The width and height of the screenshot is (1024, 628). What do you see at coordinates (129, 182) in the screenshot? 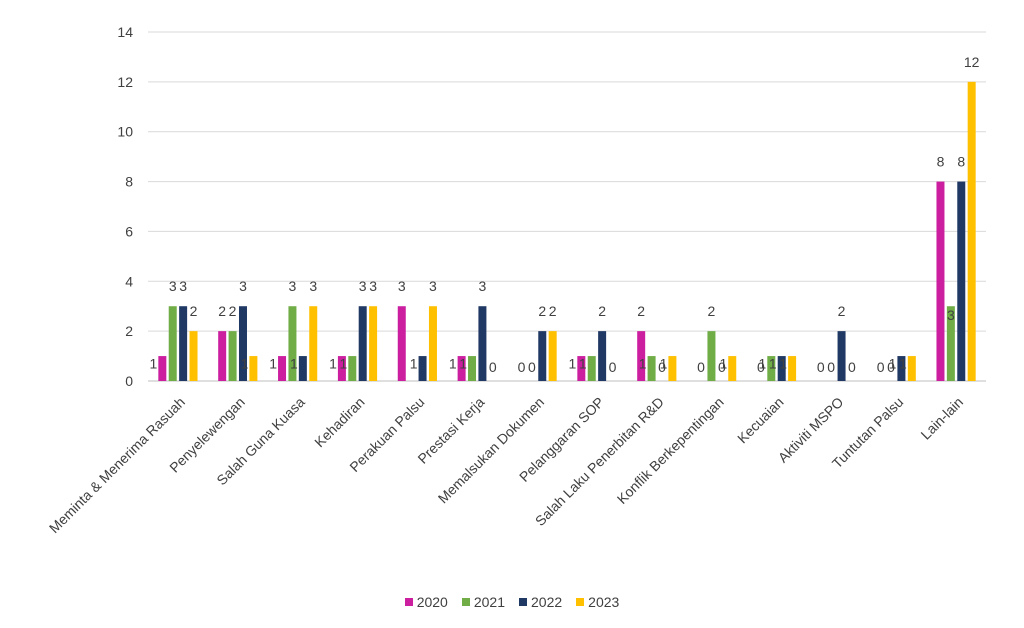
I see `y-tick-label: 8` at bounding box center [129, 182].